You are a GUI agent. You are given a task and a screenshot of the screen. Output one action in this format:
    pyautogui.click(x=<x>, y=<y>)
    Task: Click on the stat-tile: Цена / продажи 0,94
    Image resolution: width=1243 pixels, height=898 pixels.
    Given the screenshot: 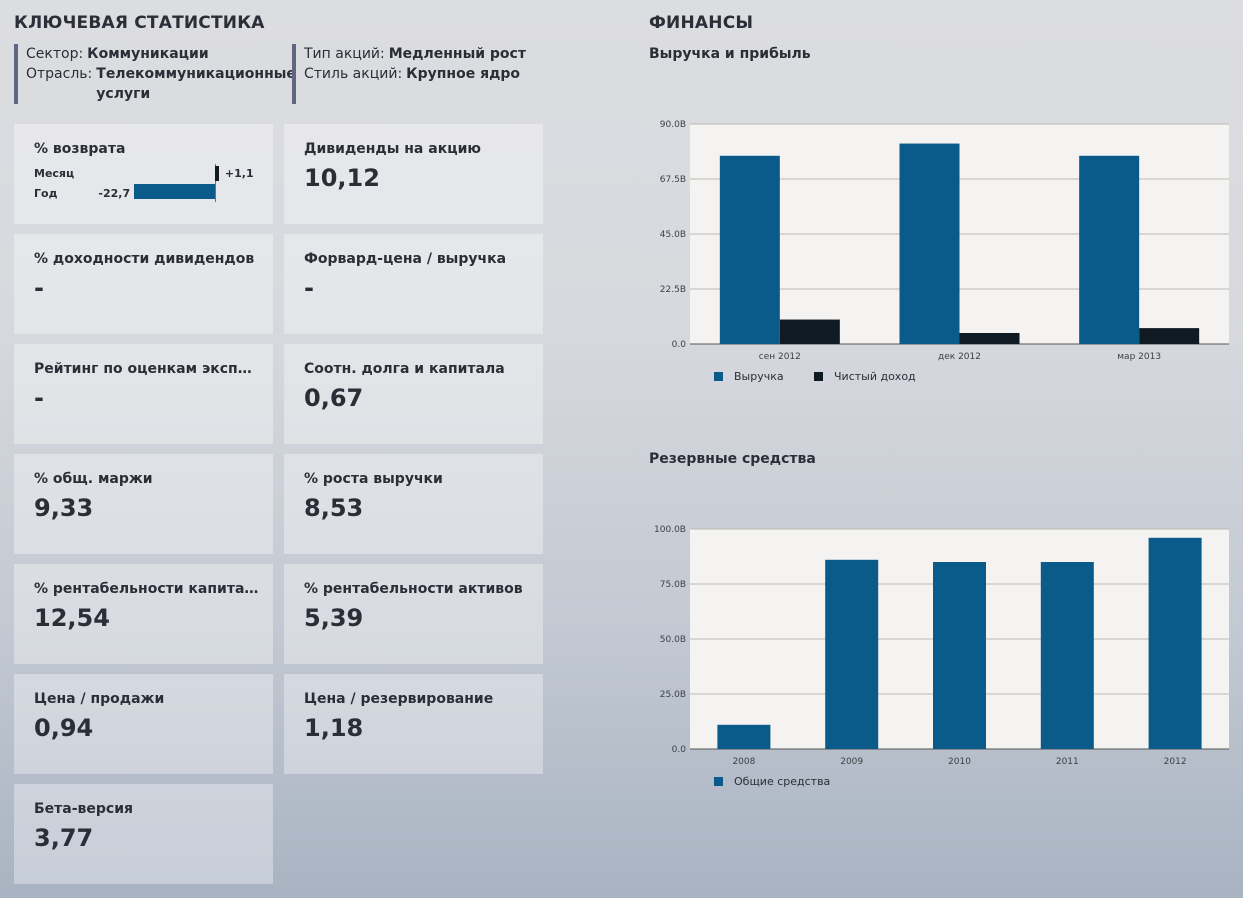 What is the action you would take?
    pyautogui.click(x=143, y=724)
    